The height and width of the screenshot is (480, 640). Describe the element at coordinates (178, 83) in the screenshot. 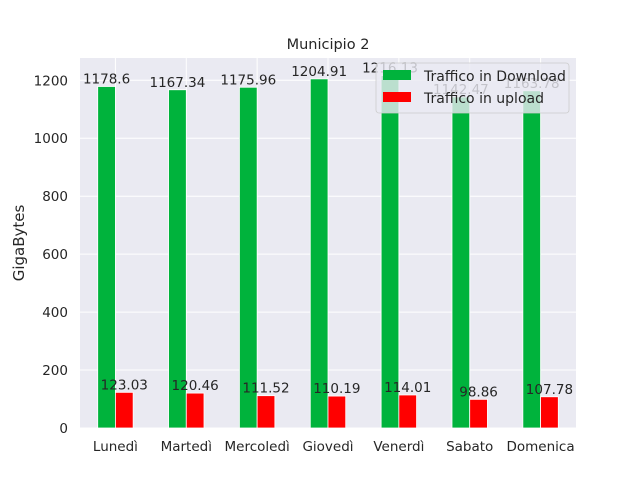

I see `data-label-download: 1167.34` at that location.